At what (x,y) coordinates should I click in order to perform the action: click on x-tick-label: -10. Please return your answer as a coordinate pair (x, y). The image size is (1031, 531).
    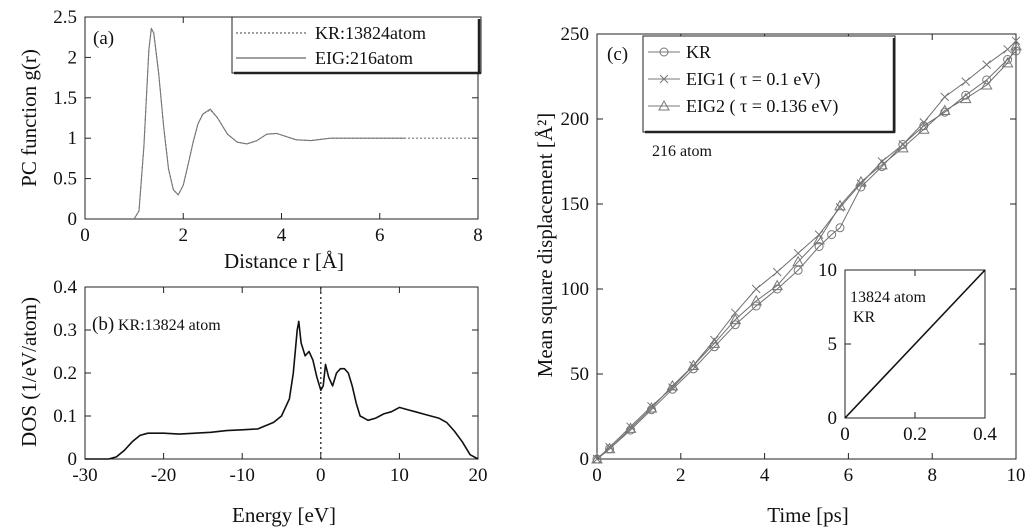
    Looking at the image, I should click on (242, 475).